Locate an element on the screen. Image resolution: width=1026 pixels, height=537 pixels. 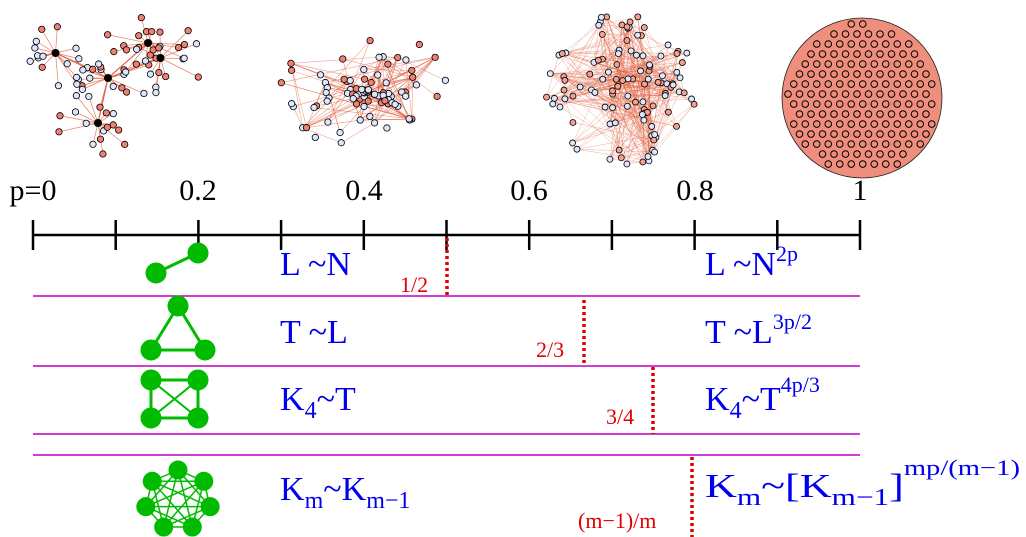
tick-label-0: p=0 is located at coordinates (33, 190).